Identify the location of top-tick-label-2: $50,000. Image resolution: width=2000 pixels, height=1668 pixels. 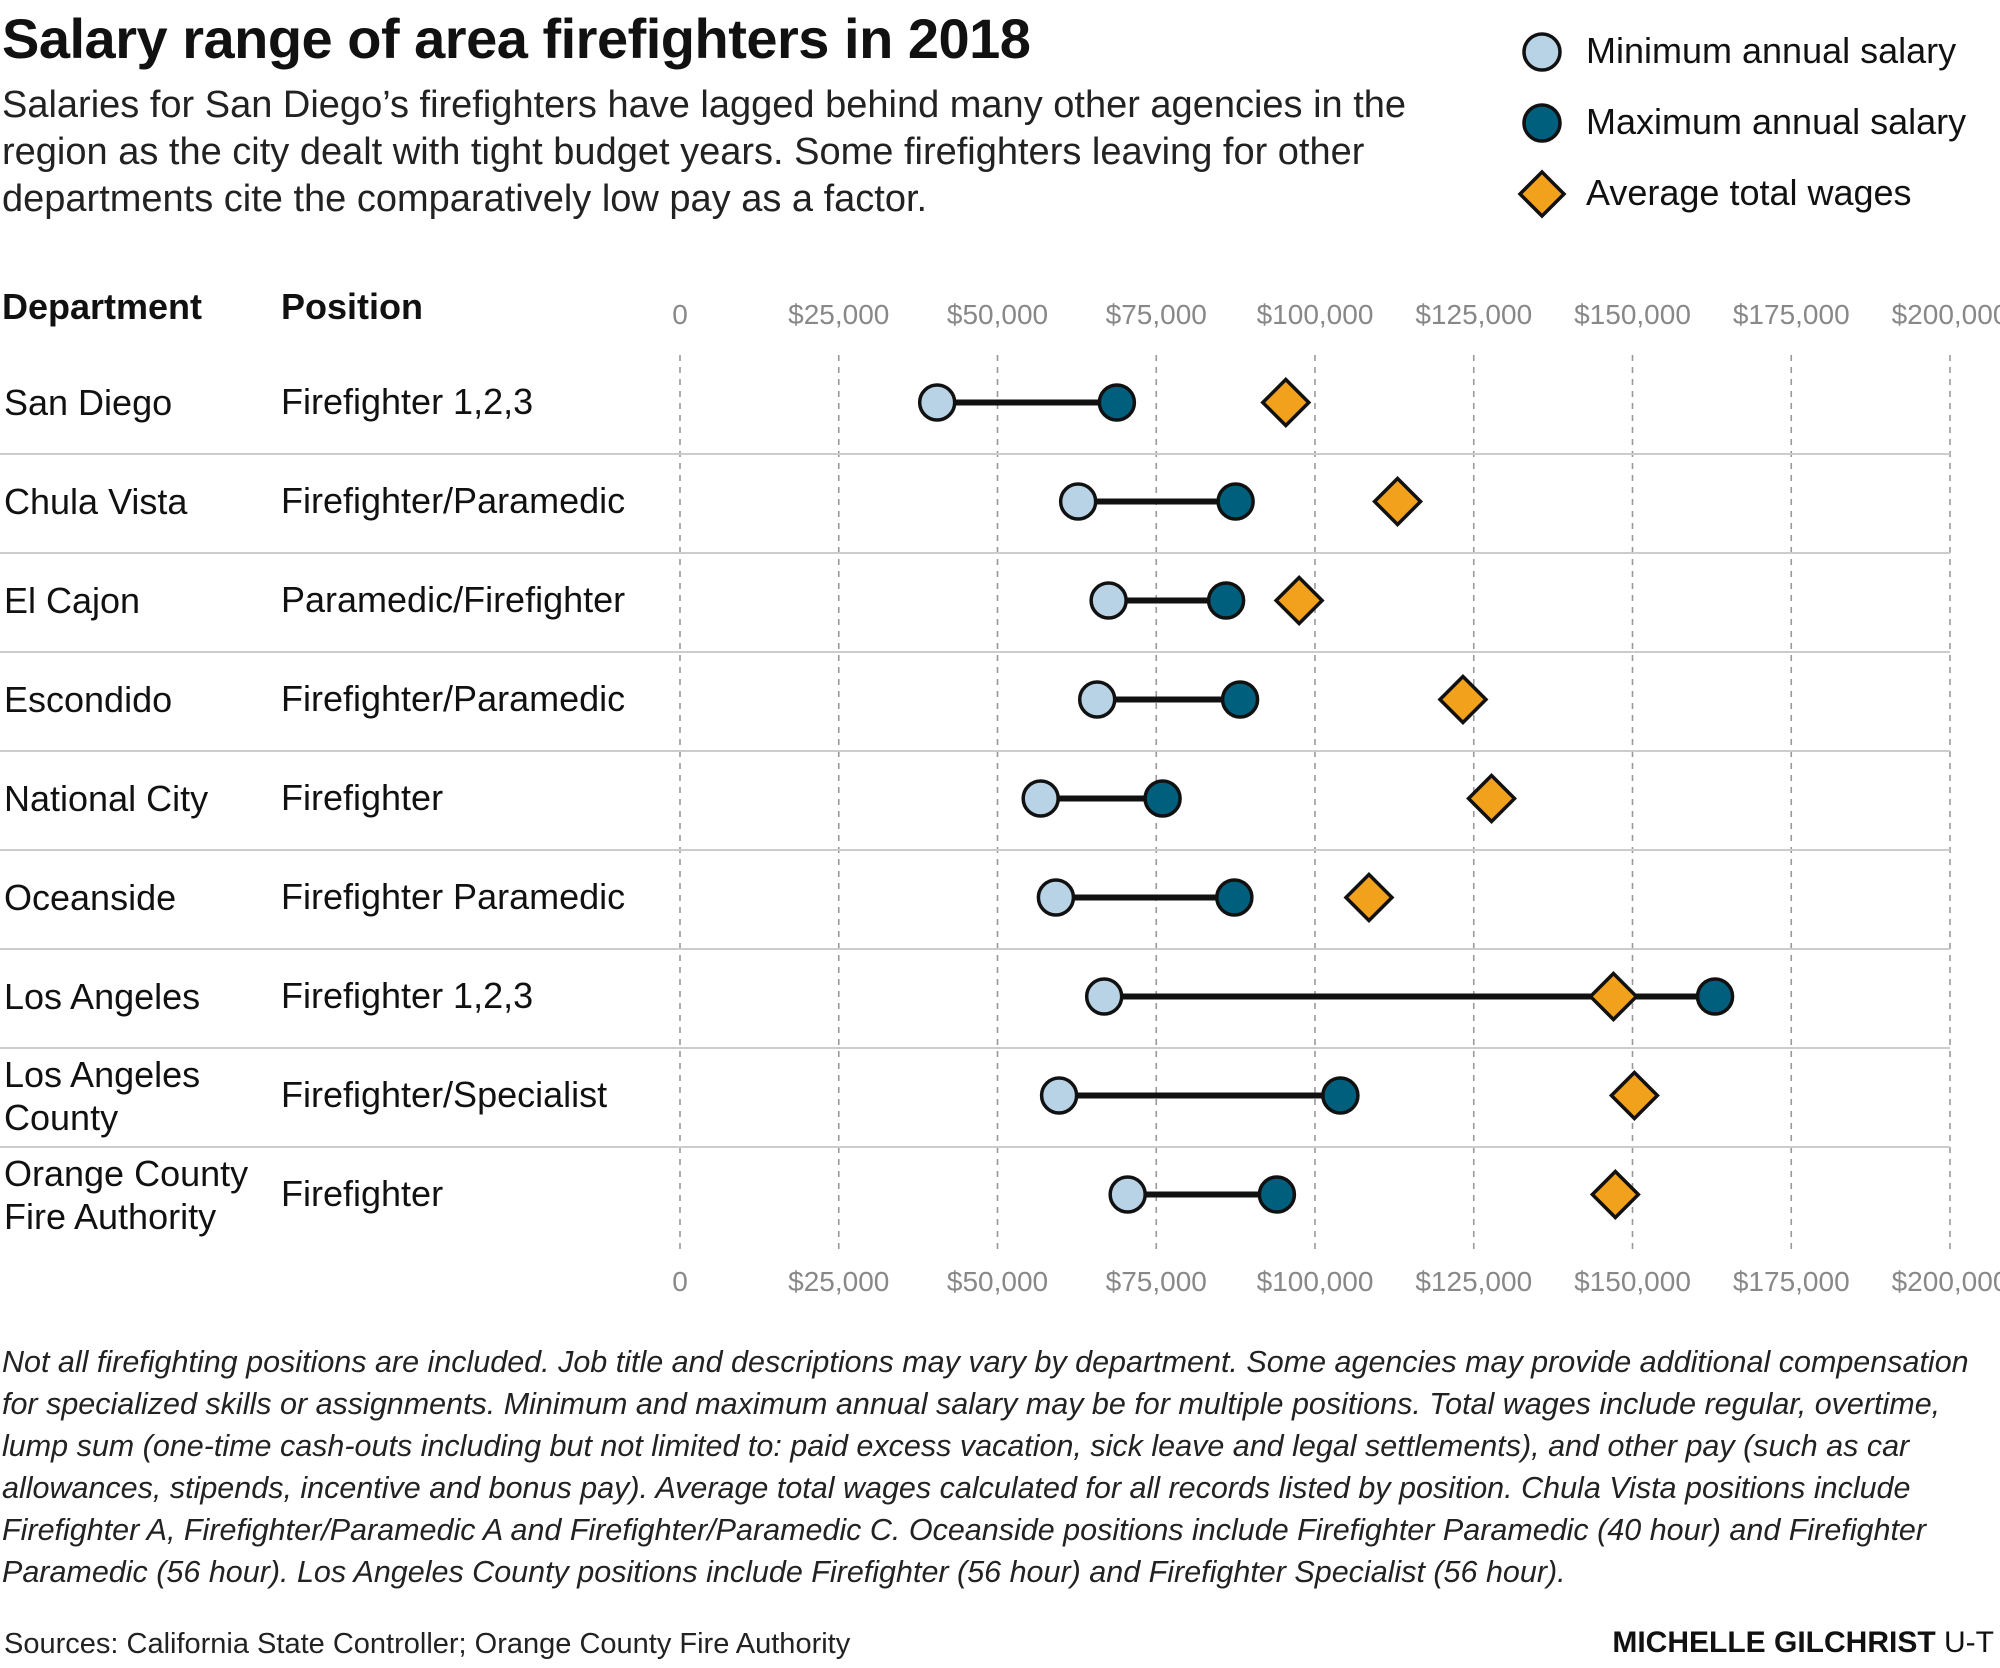
(997, 314).